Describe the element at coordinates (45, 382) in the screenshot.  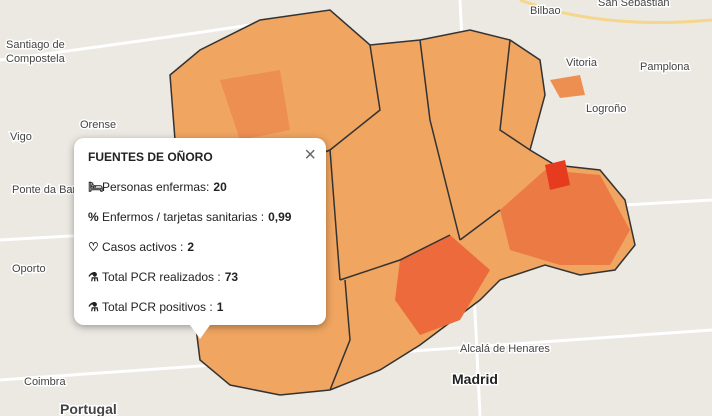
I see `city-label: Coimbra` at that location.